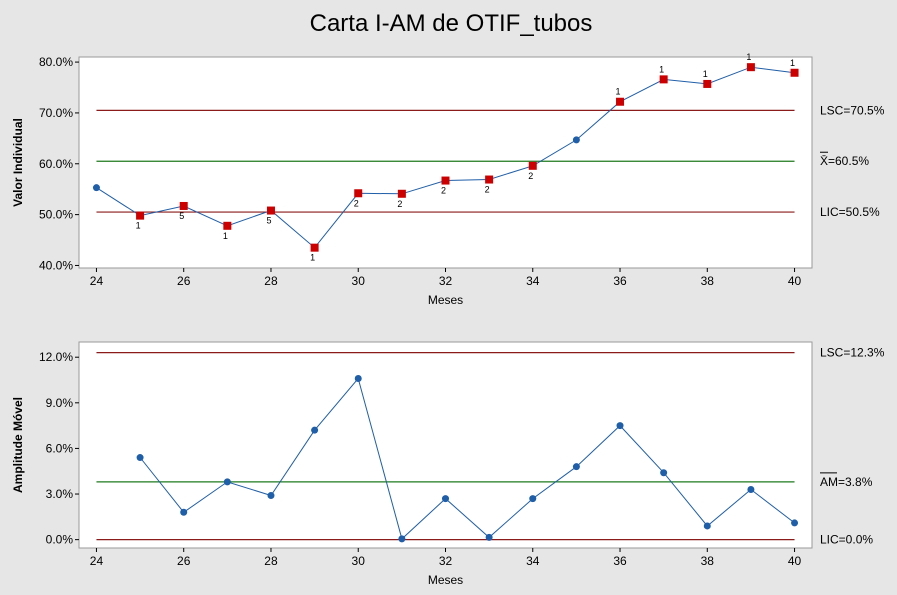 This screenshot has height=595, width=897. I want to click on y-tick-label: 70.0%, so click(56, 113).